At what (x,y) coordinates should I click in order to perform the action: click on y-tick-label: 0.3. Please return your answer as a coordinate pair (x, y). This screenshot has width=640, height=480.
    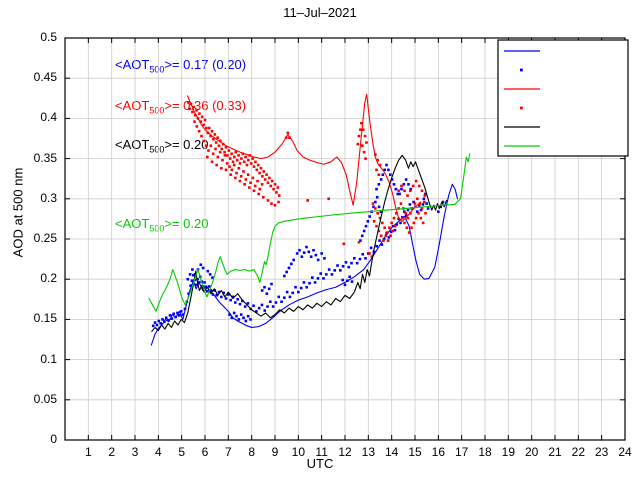
    Looking at the image, I should click on (48, 197).